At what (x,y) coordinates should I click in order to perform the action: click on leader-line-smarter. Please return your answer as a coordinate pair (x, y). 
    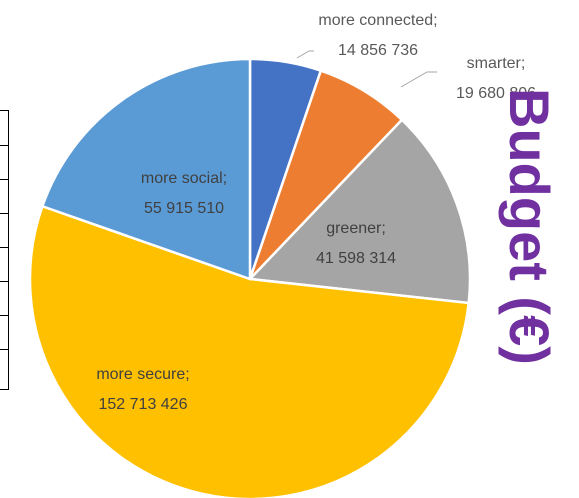
    Looking at the image, I should click on (418, 79).